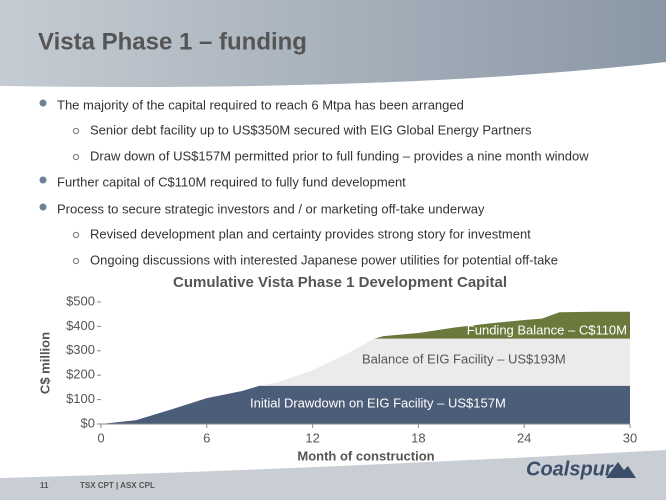 The width and height of the screenshot is (666, 500). What do you see at coordinates (80, 300) in the screenshot?
I see `y-tick-label: $500` at bounding box center [80, 300].